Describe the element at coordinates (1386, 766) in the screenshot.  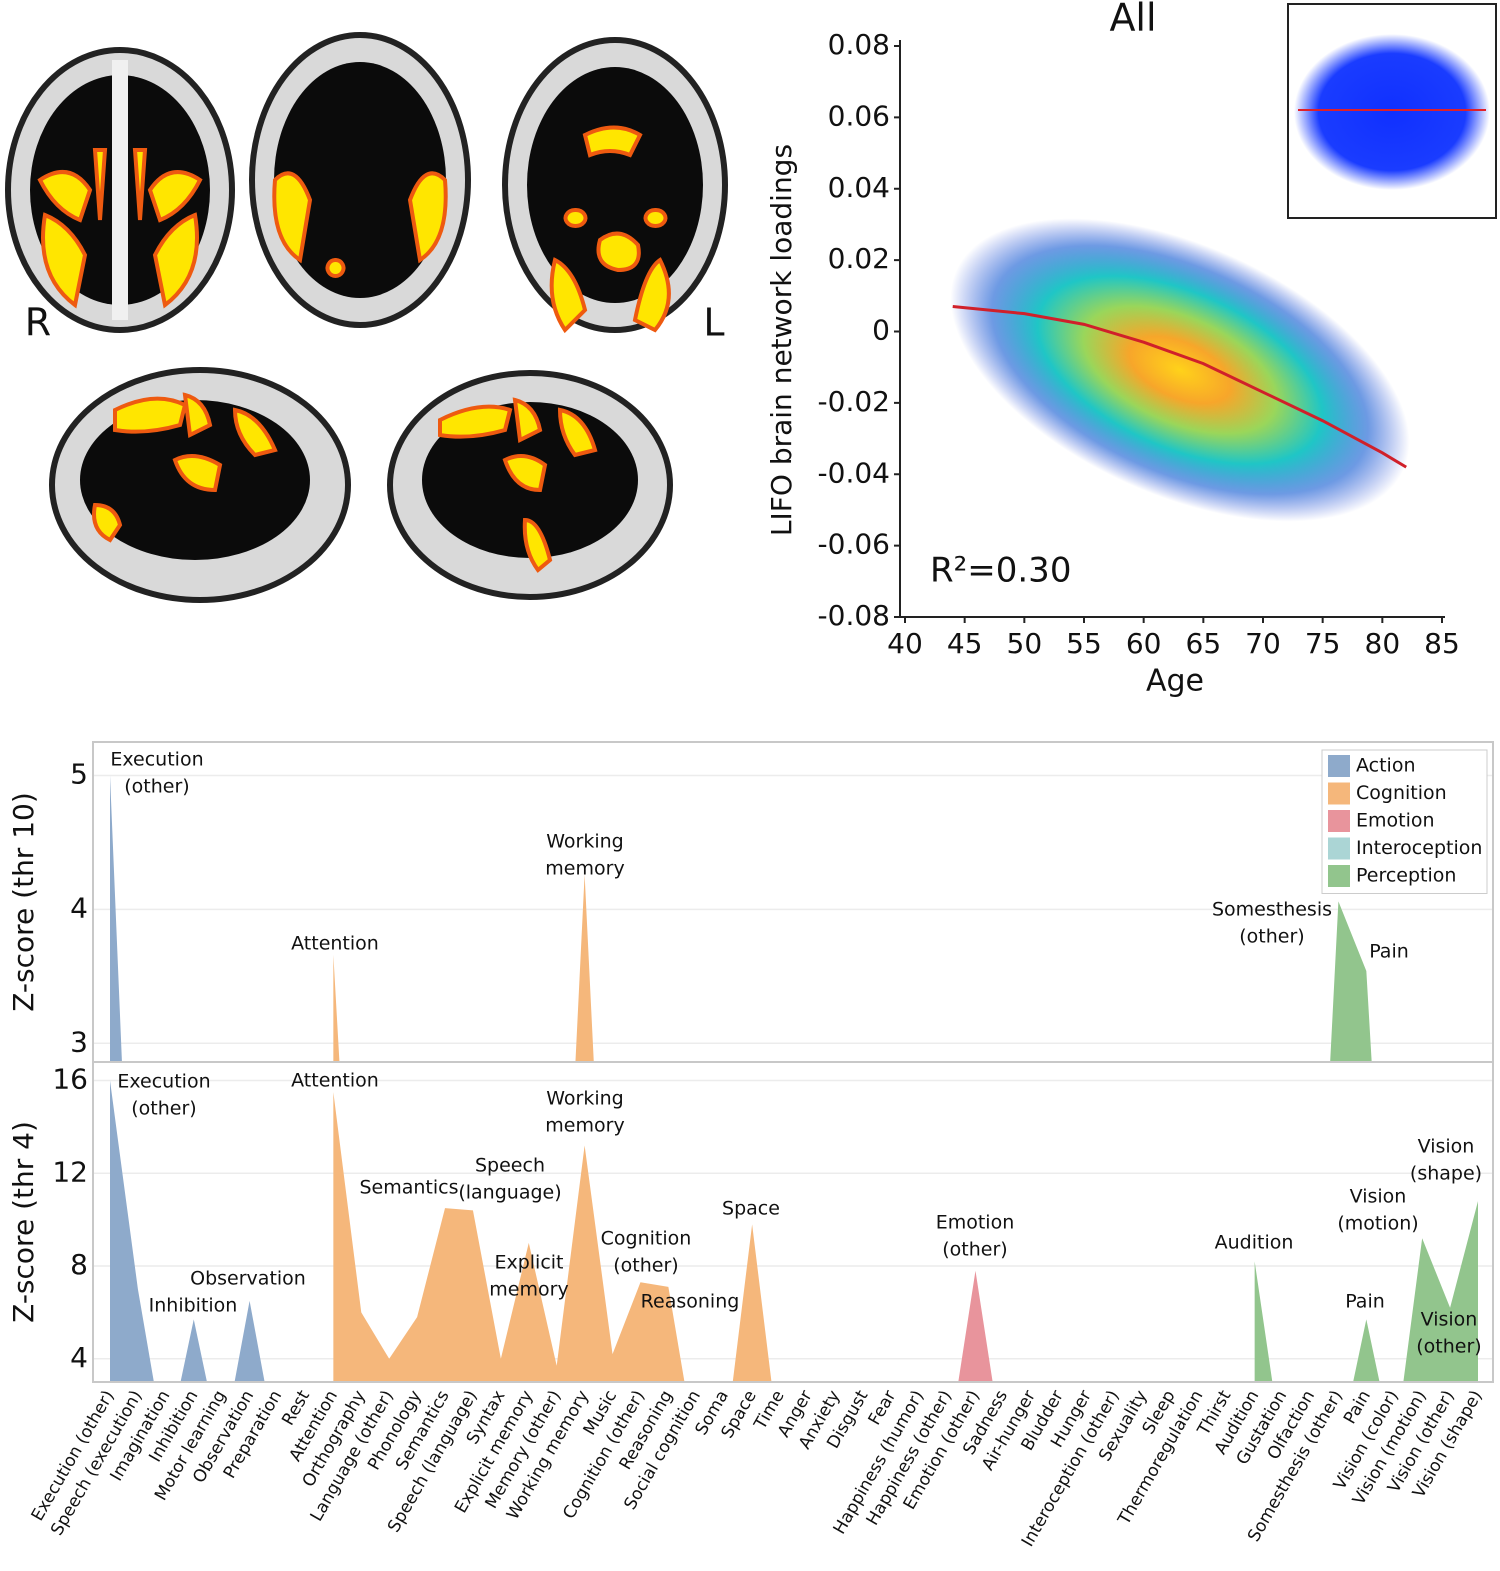
I see `legend-label: Action` at that location.